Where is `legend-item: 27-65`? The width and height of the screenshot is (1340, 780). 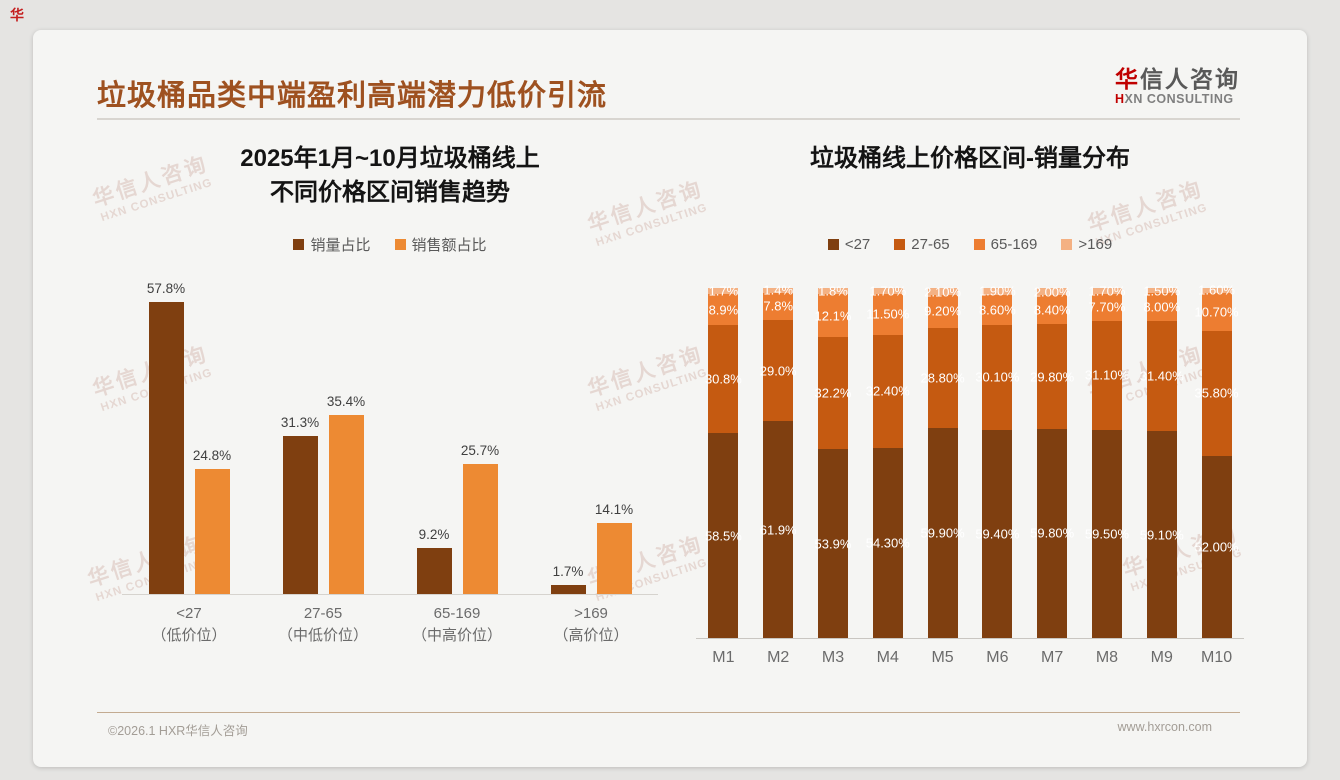 legend-item: 27-65 is located at coordinates (922, 244).